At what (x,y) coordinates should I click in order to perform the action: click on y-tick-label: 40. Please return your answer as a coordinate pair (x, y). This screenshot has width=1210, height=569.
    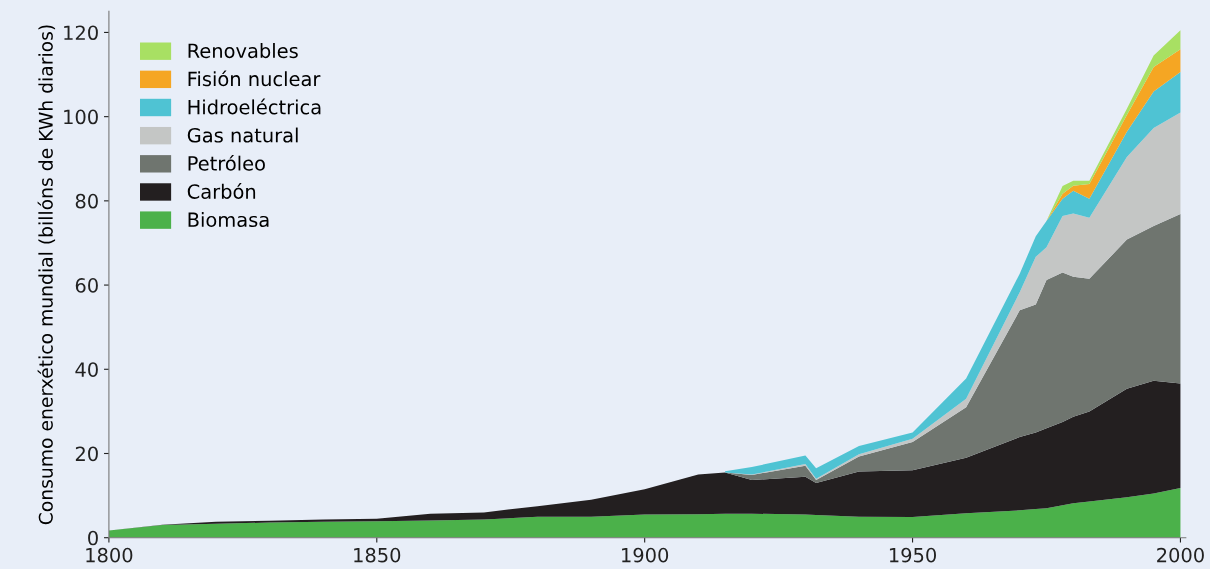
    Looking at the image, I should click on (86, 369).